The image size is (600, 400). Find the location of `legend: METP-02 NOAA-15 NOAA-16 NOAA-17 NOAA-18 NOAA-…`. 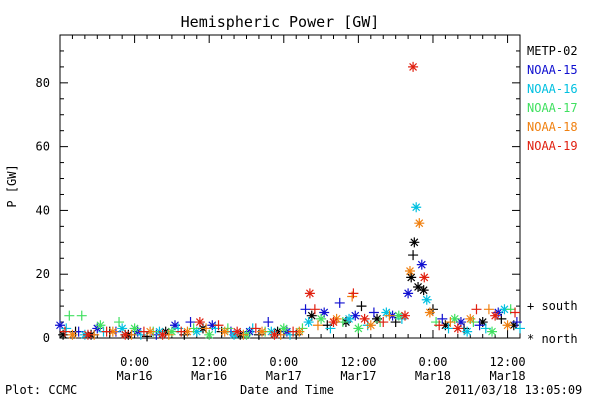

legend: METP-02 NOAA-15 NOAA-16 NOAA-17 NOAA-18 NOAA-… is located at coordinates (552, 98).